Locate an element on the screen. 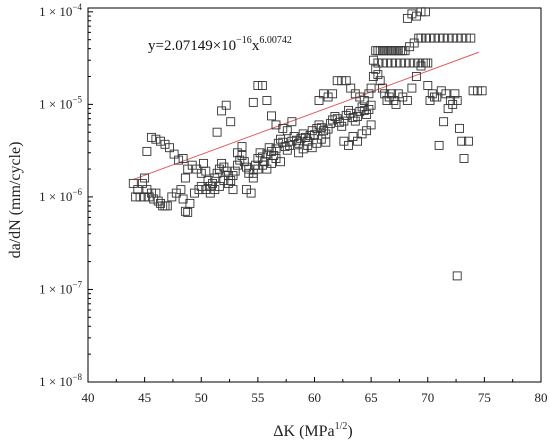 Image resolution: width=550 pixels, height=446 pixels. y-tick-label-exponent: −8 is located at coordinates (77, 377).